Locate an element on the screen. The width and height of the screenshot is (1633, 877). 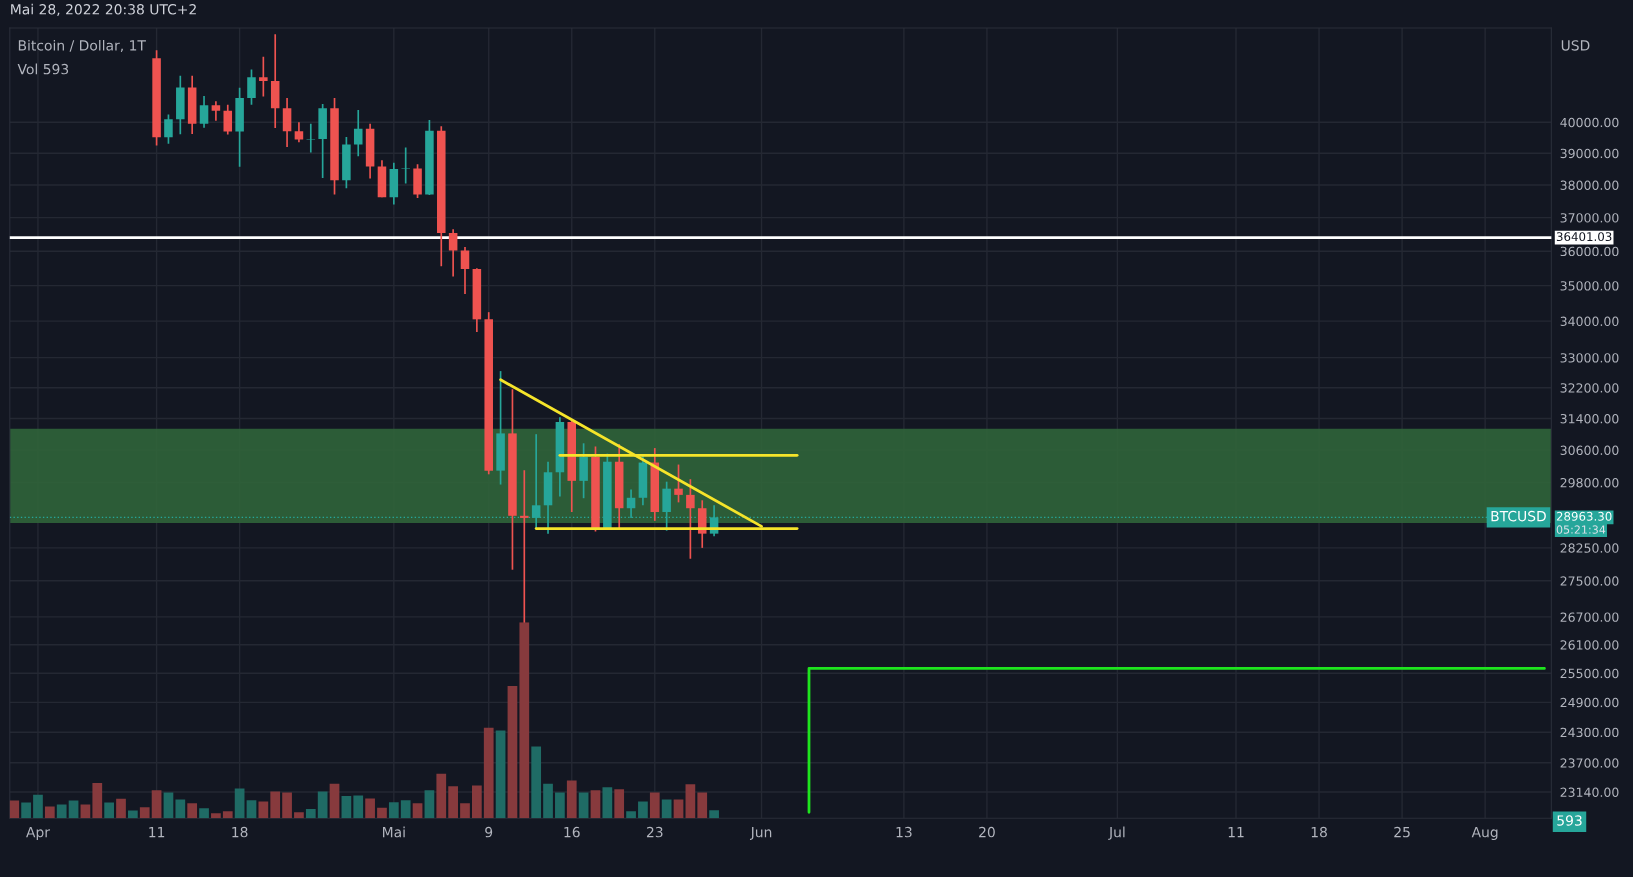
y-tick-label: 23700.00 is located at coordinates (1589, 763).